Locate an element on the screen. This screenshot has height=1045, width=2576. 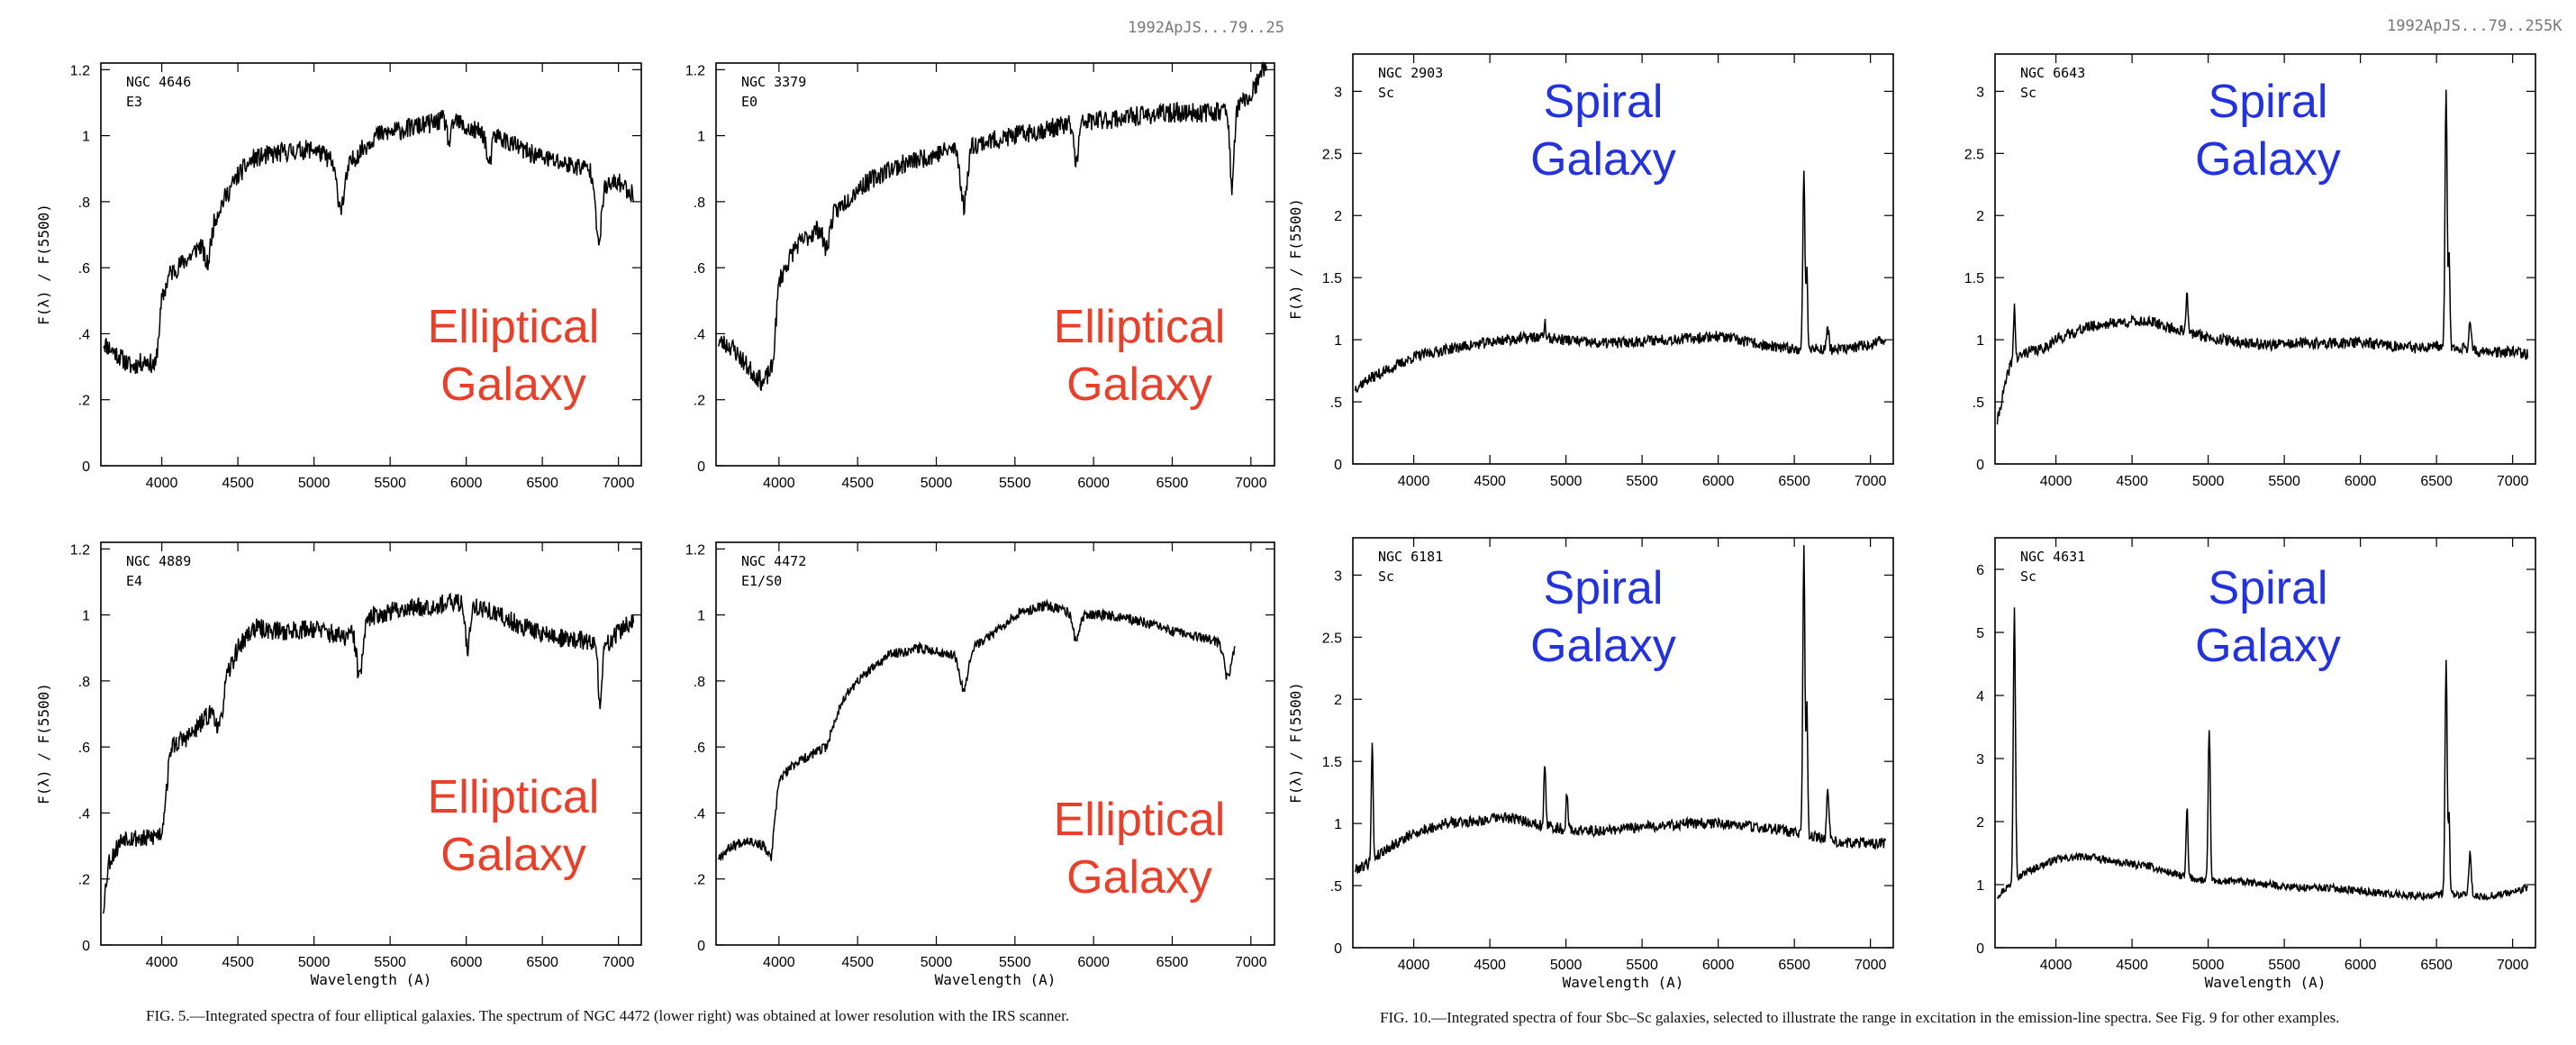
y-tick-label: 6 is located at coordinates (1980, 570).